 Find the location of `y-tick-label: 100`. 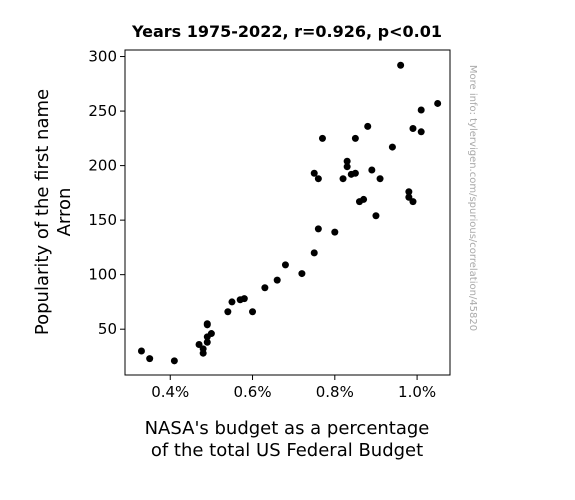

y-tick-label: 100 is located at coordinates (102, 275).